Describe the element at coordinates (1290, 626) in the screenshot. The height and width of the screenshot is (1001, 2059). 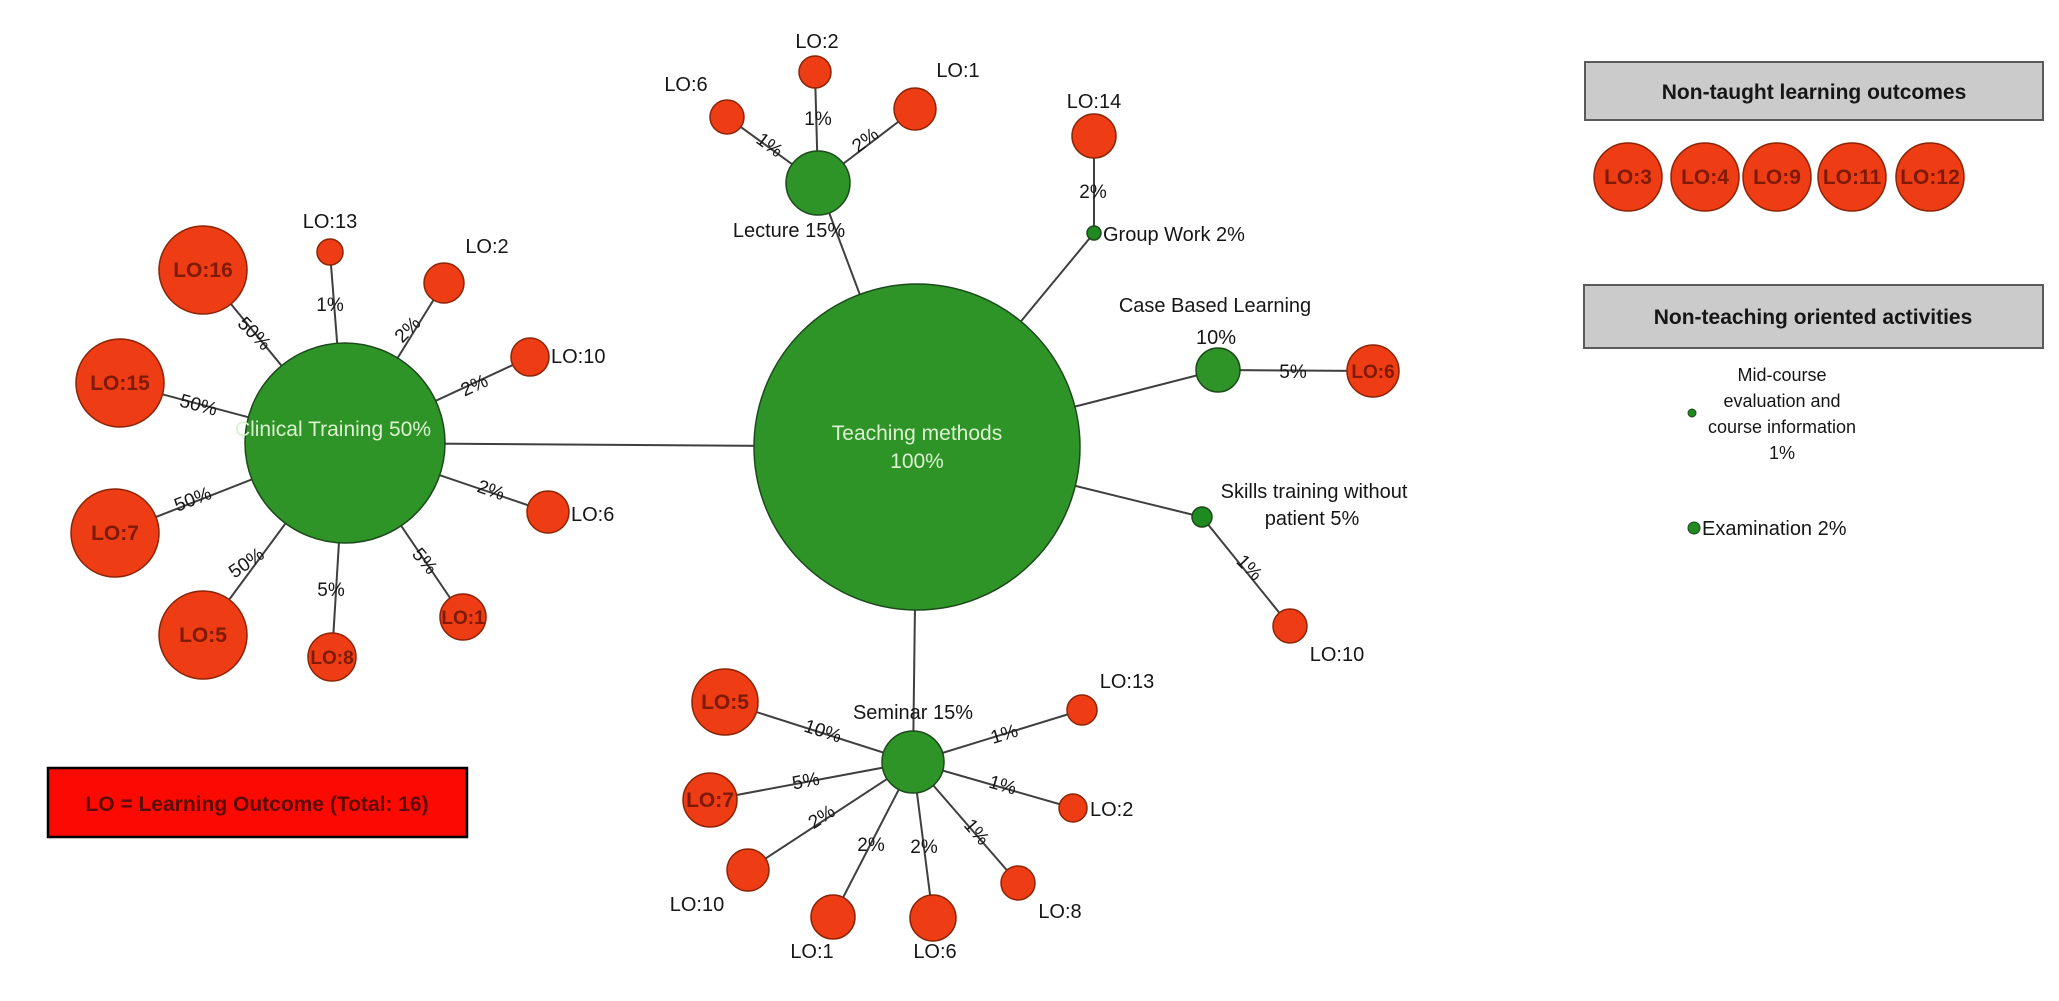
I see `node-skills-lo10` at that location.